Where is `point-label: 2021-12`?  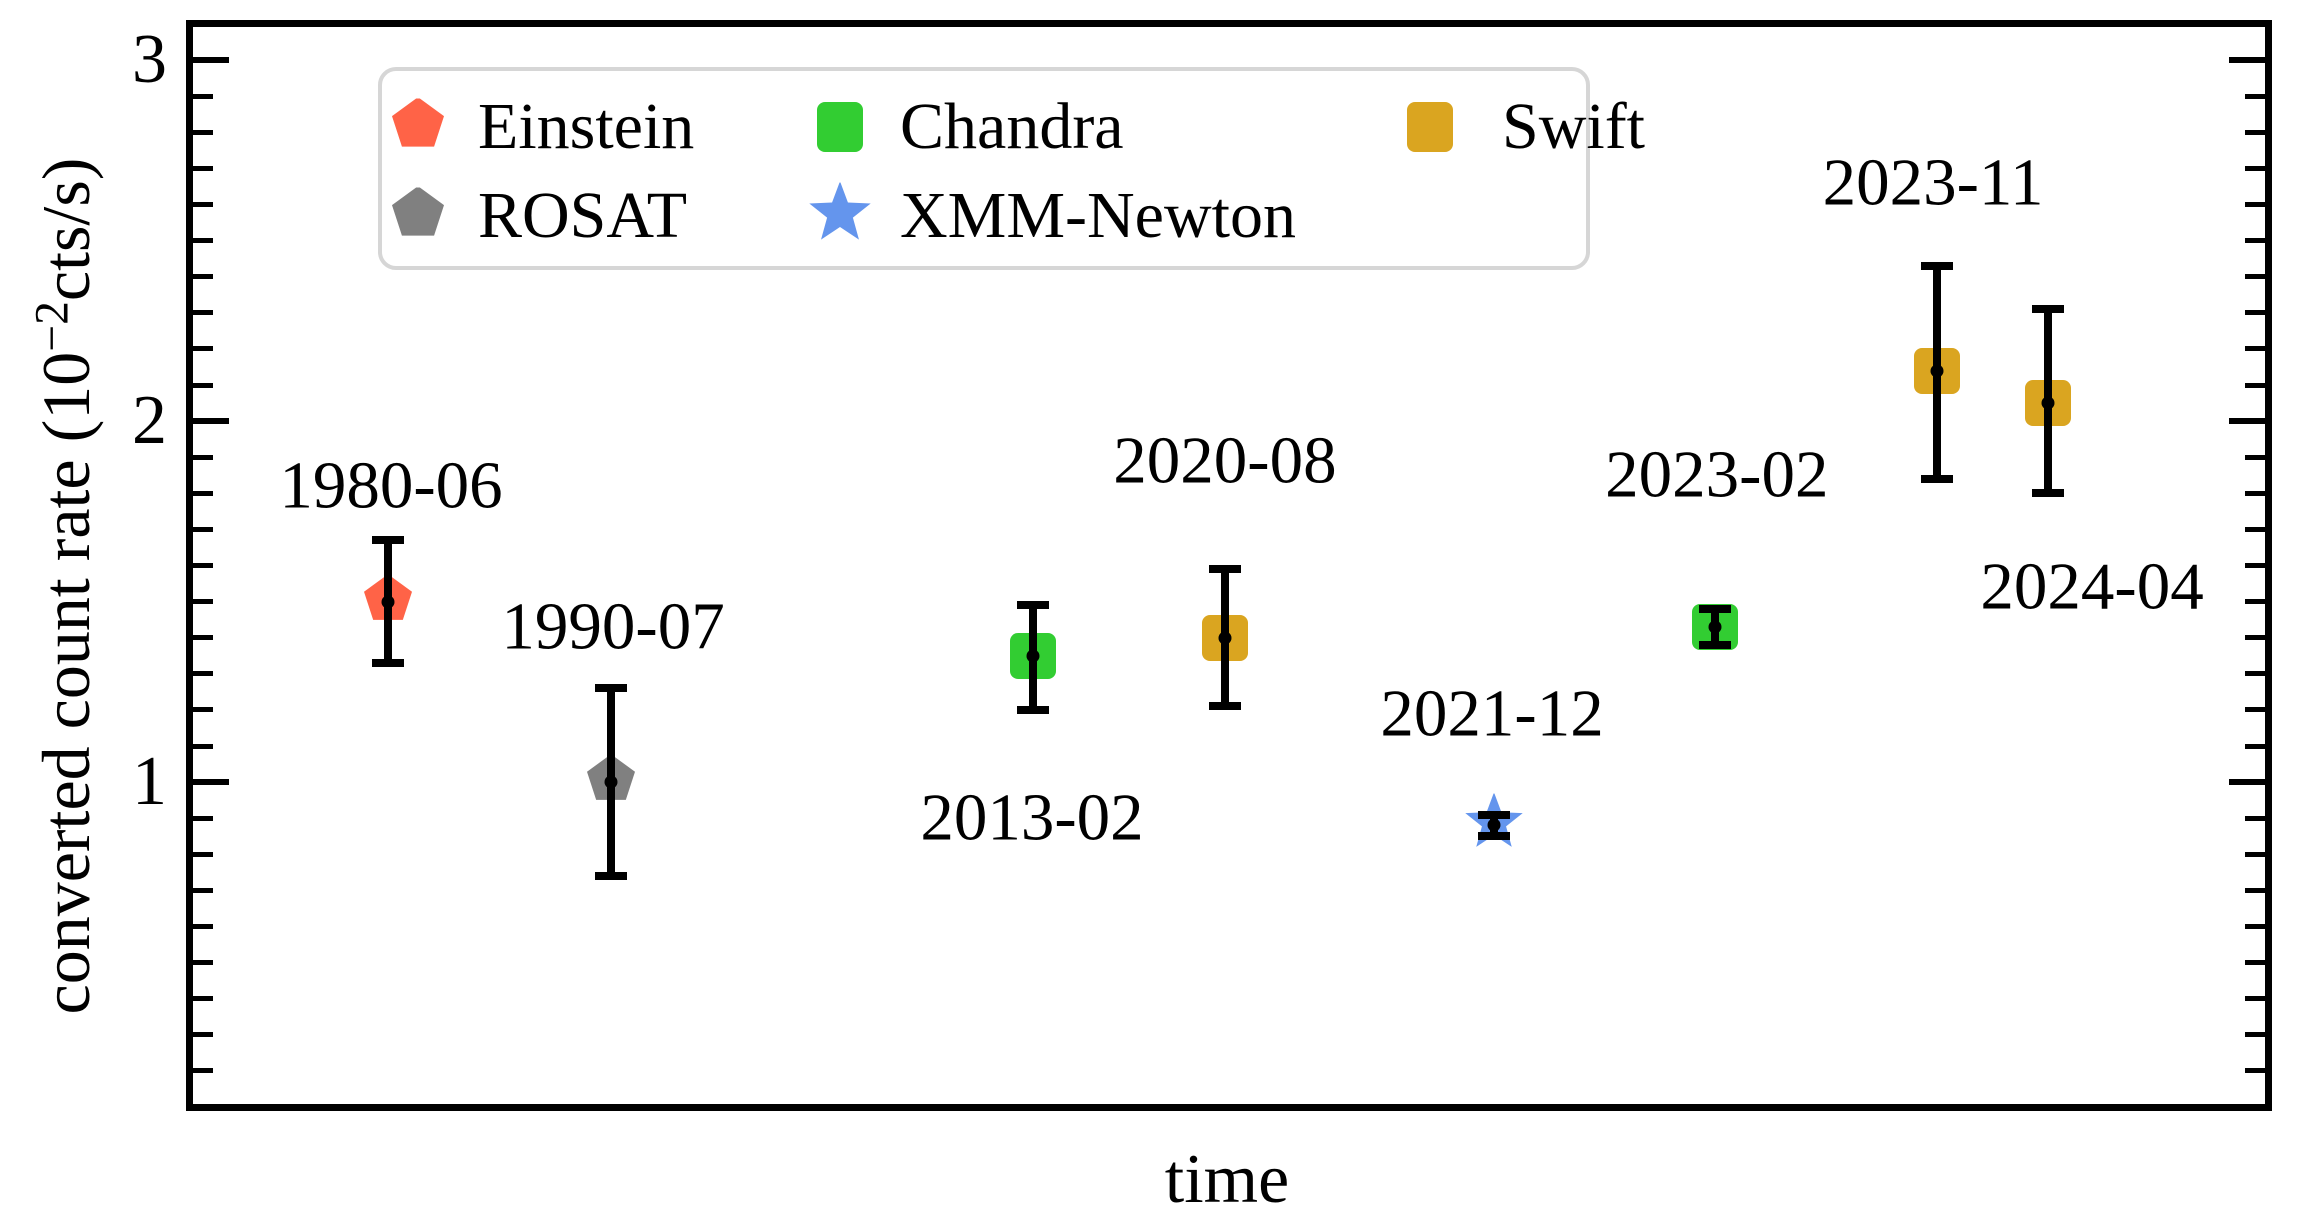 point-label: 2021-12 is located at coordinates (1492, 713).